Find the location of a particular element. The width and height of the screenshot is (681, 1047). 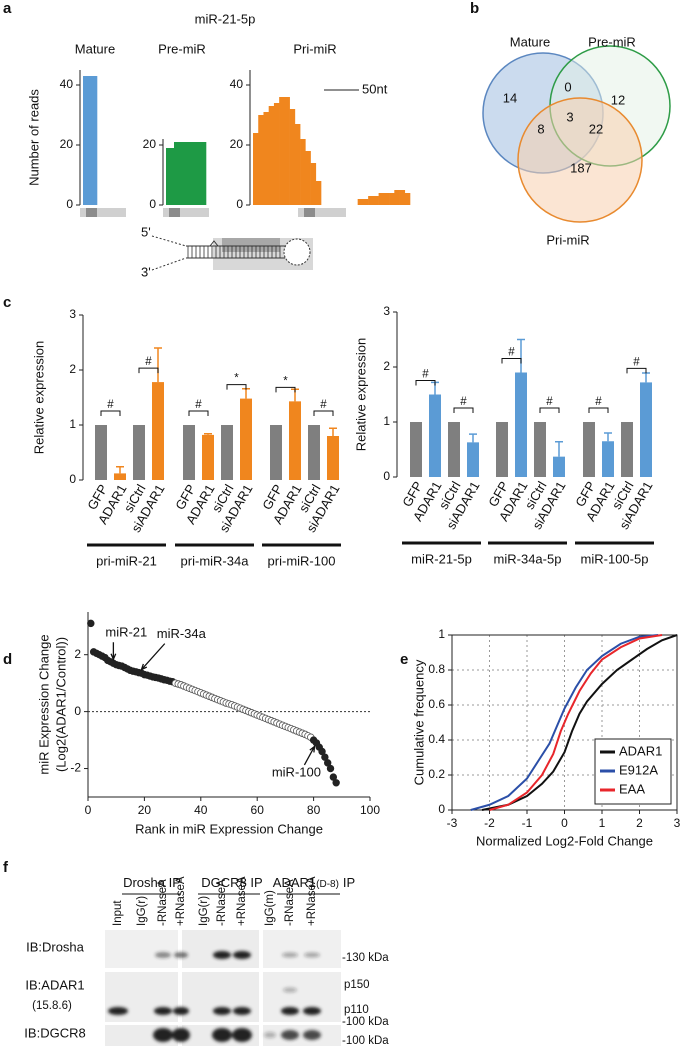

x-tick-label: 2 is located at coordinates (639, 823).